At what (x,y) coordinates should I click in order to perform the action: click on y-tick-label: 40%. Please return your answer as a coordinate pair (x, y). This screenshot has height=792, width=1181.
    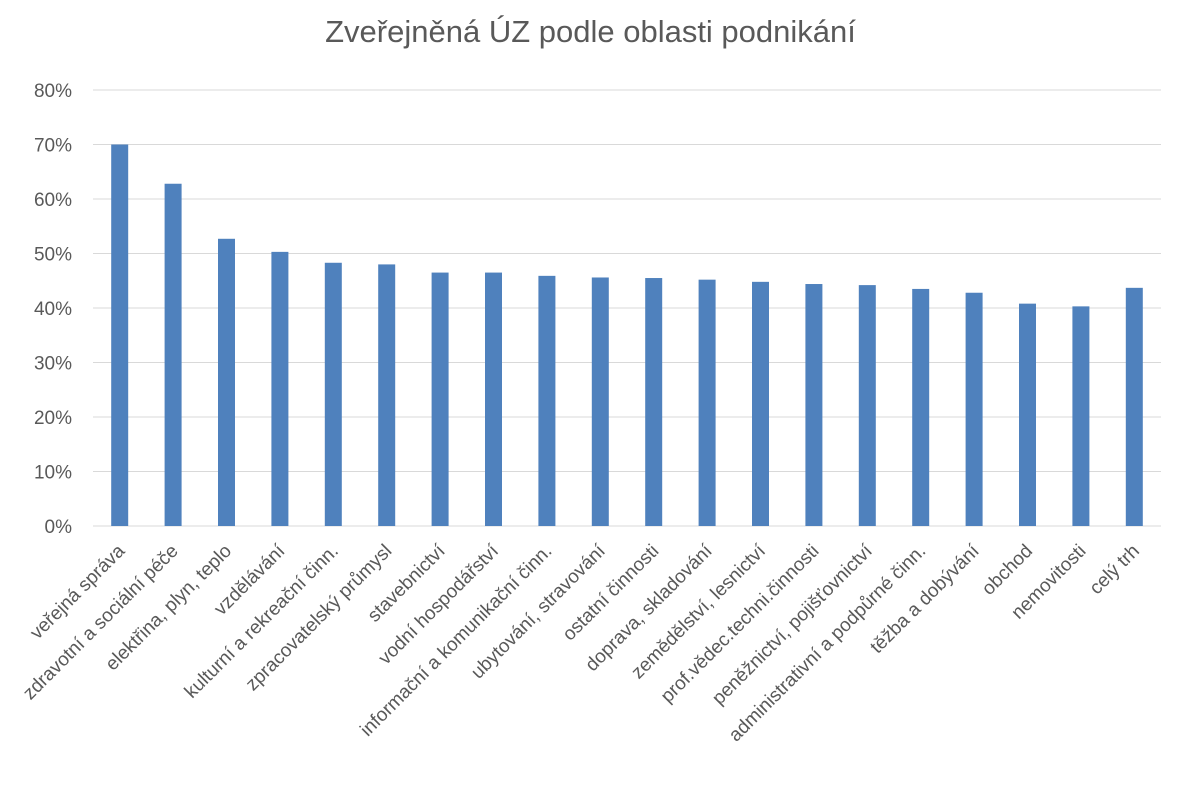
    Looking at the image, I should click on (53, 309).